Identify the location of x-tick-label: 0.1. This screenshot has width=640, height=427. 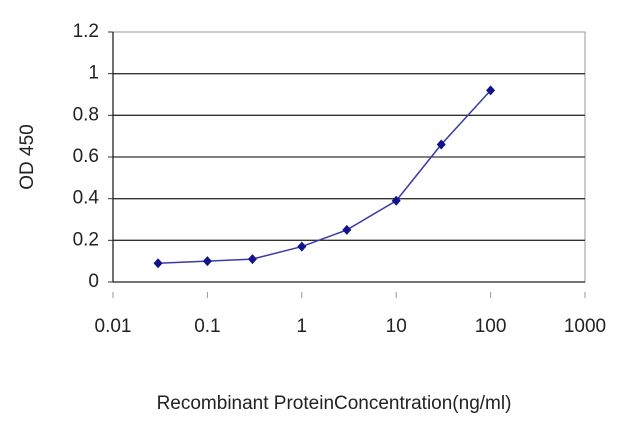
(207, 326).